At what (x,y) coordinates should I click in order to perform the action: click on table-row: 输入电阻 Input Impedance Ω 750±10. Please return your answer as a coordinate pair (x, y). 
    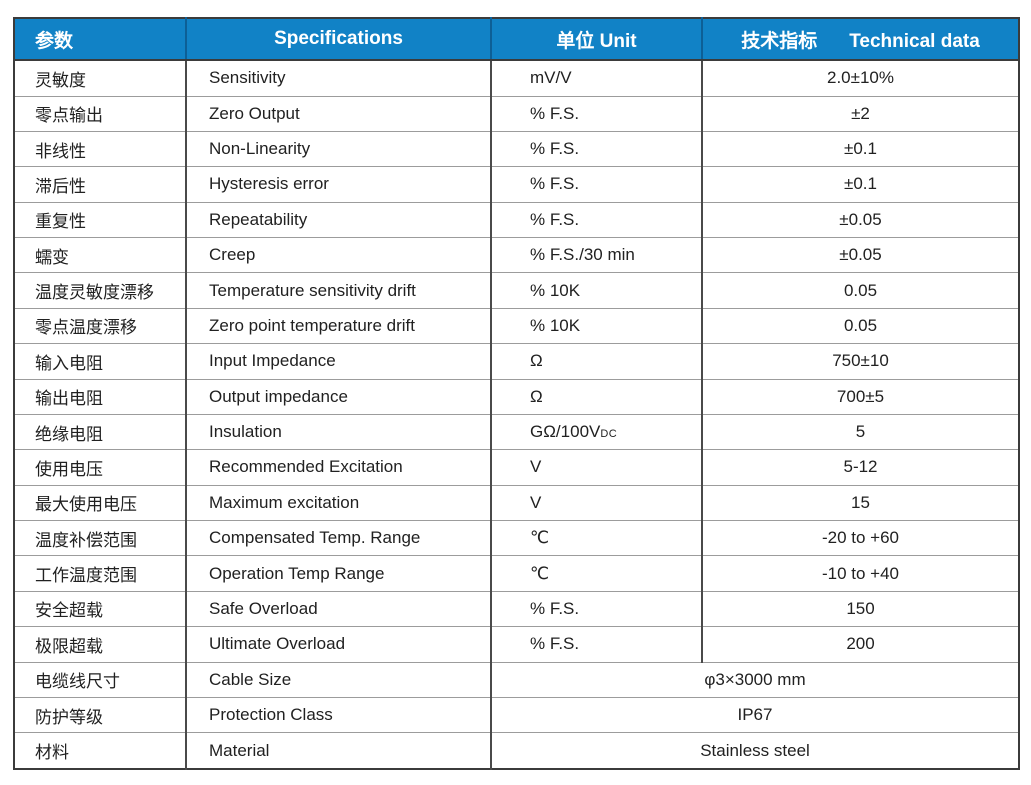
    Looking at the image, I should click on (516, 361).